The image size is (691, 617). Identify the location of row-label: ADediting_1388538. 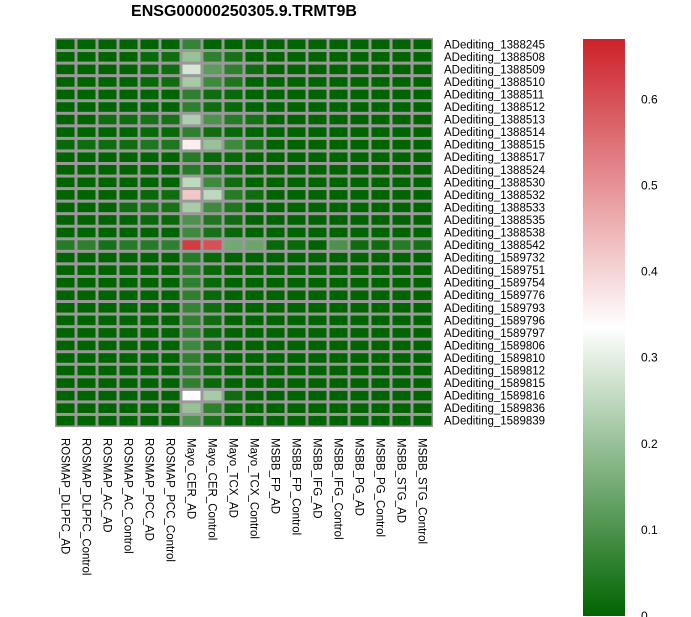
(494, 234).